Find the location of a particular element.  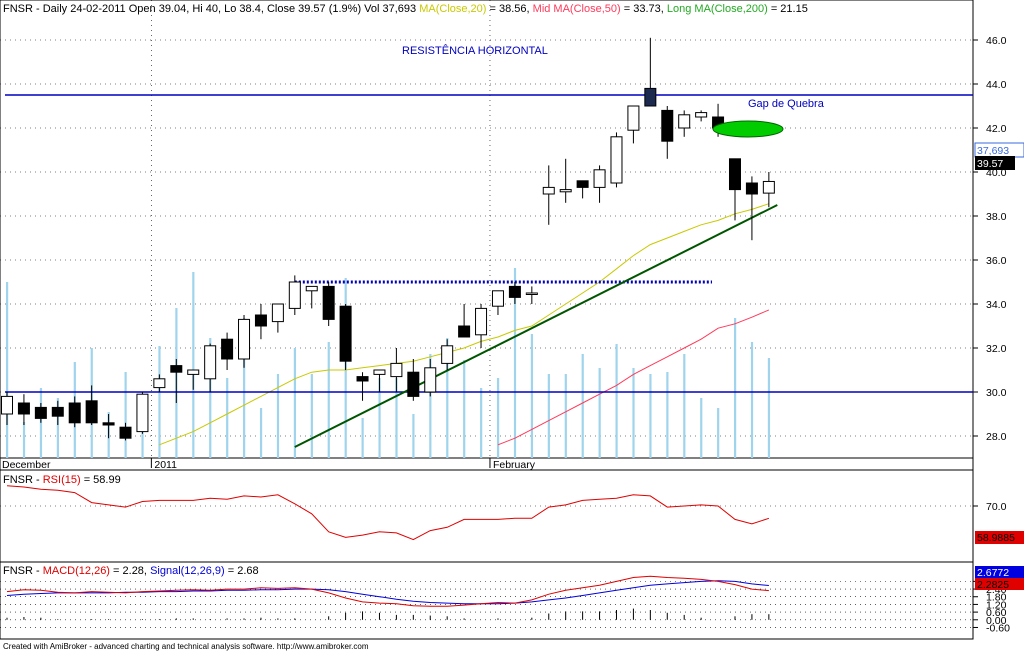

price-tick-label: 44.0 is located at coordinates (996, 85).